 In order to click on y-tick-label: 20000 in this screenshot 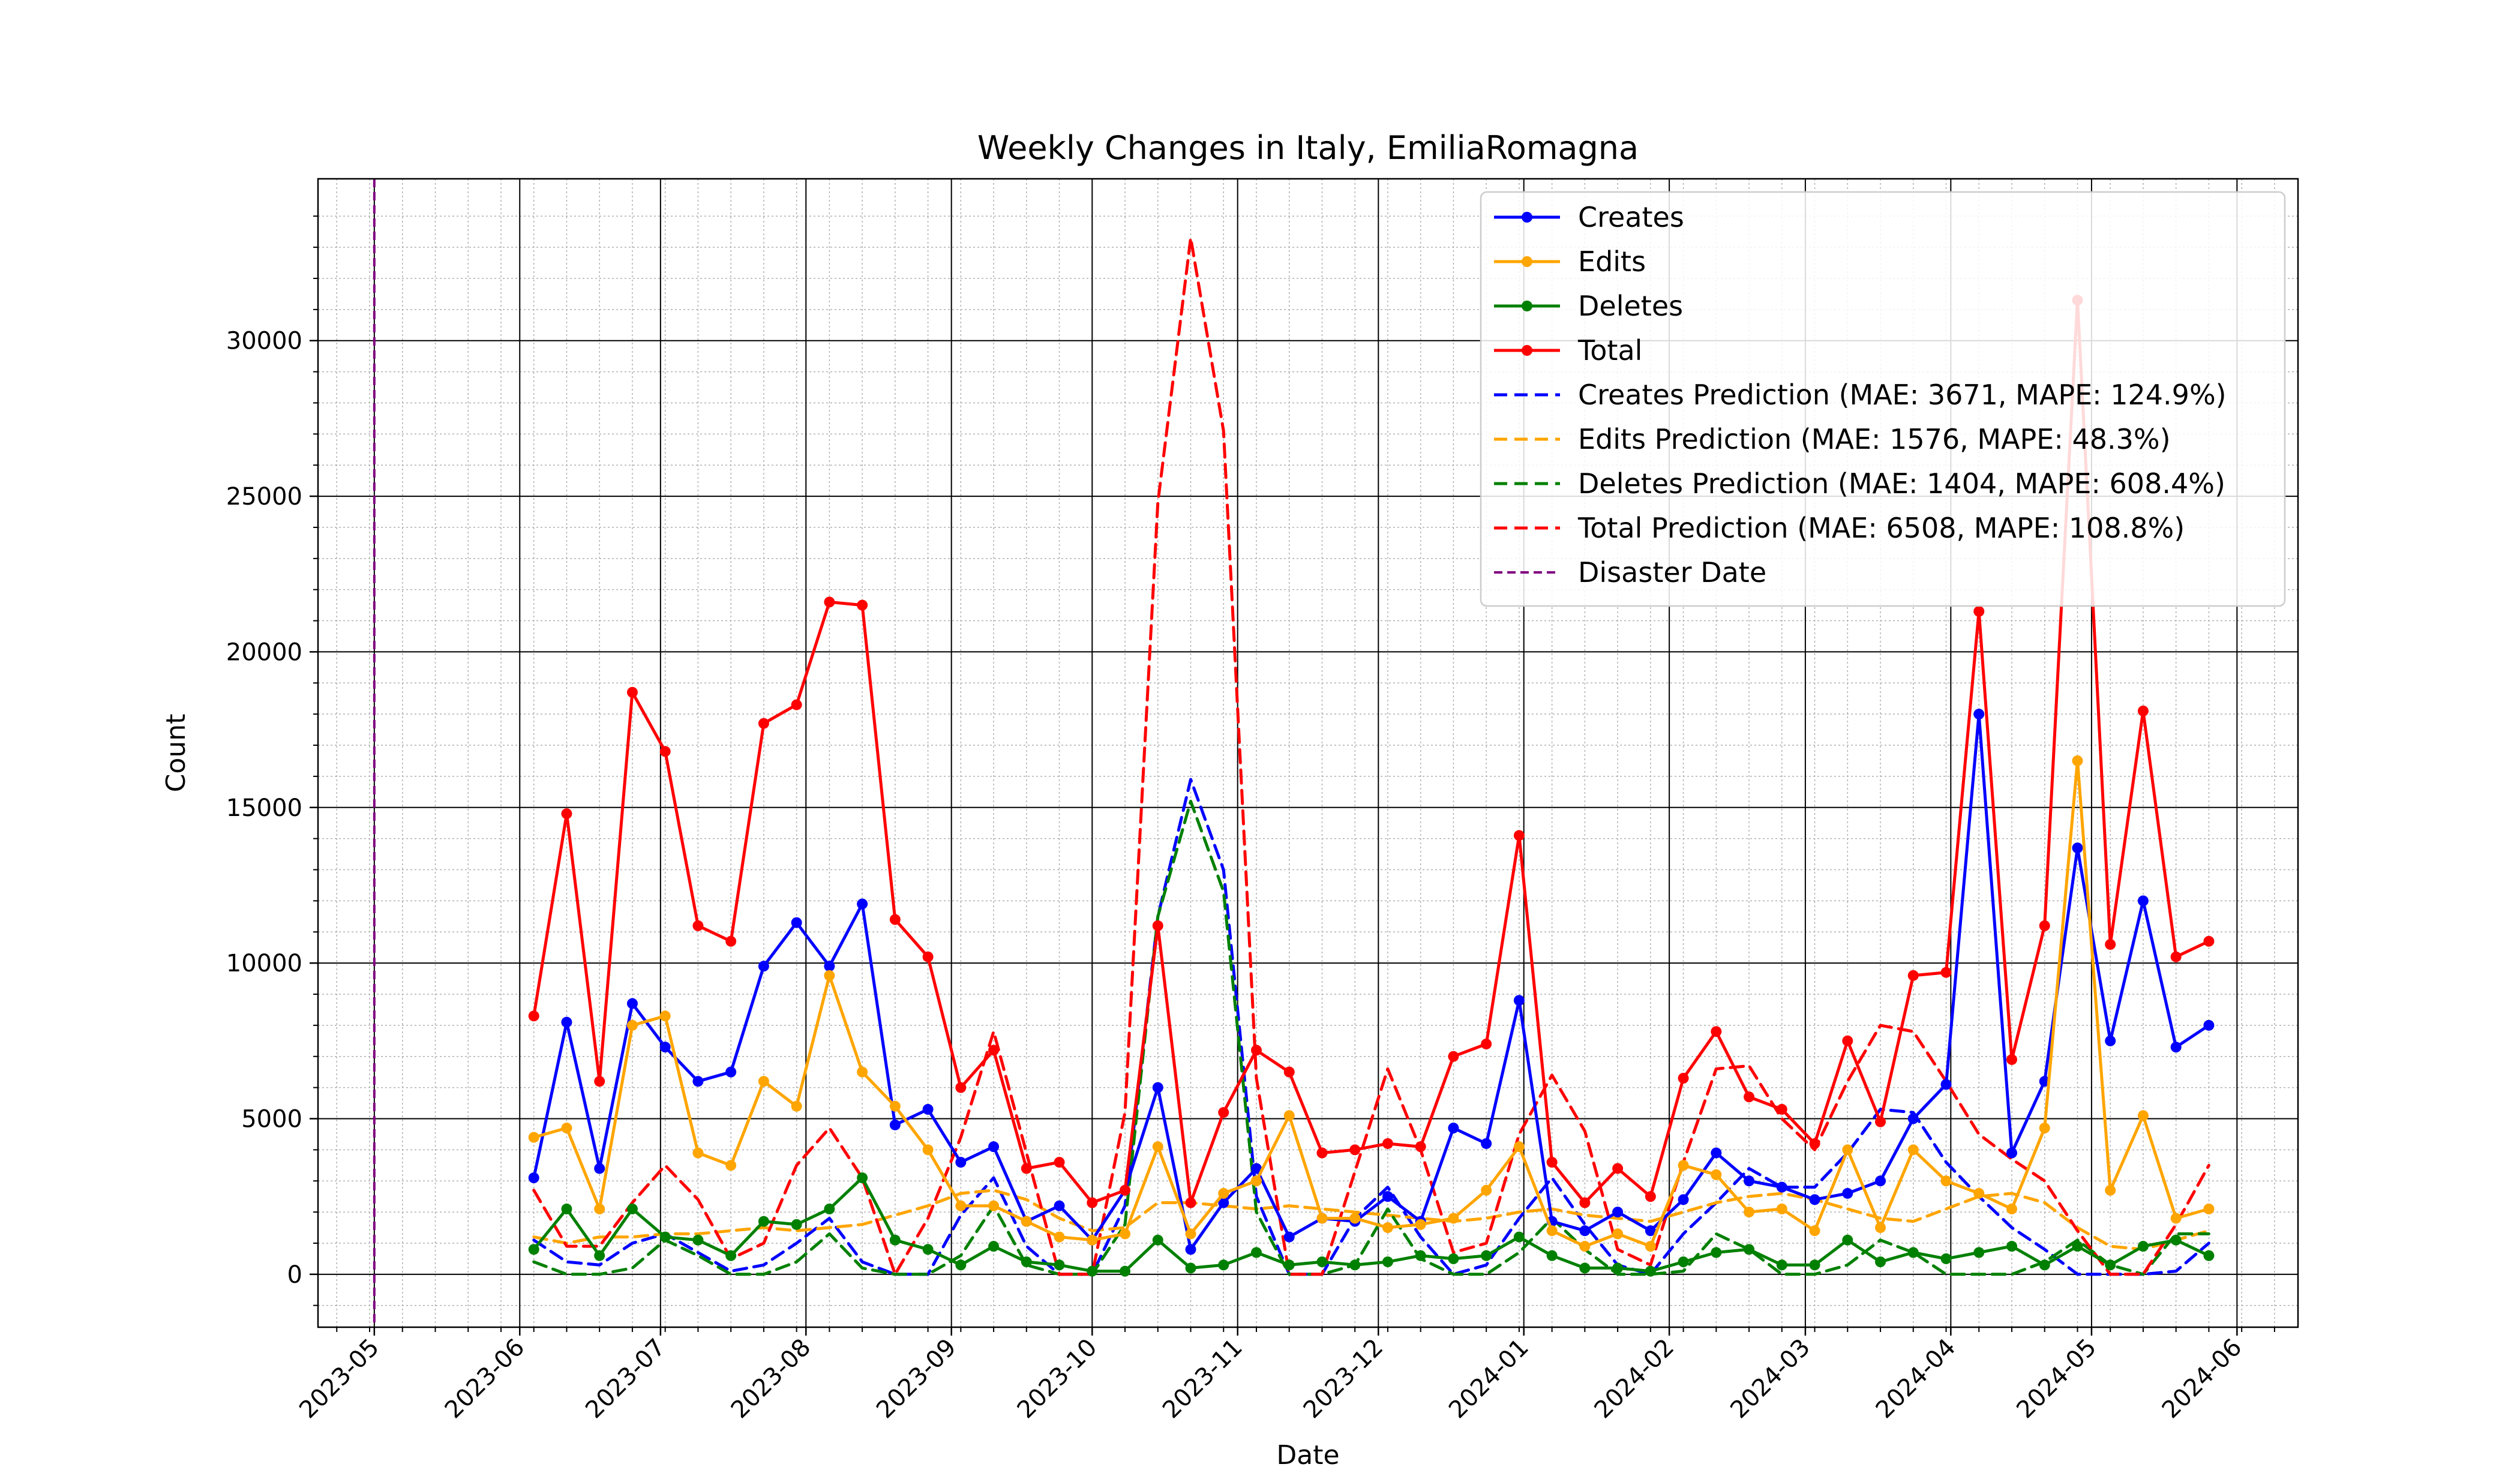, I will do `click(264, 652)`.